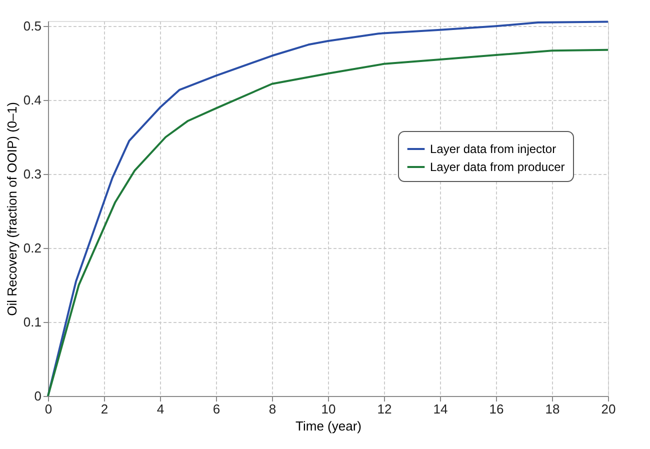 This screenshot has height=449, width=650. Describe the element at coordinates (493, 149) in the screenshot. I see `legend-label: Layer data from injector` at that location.